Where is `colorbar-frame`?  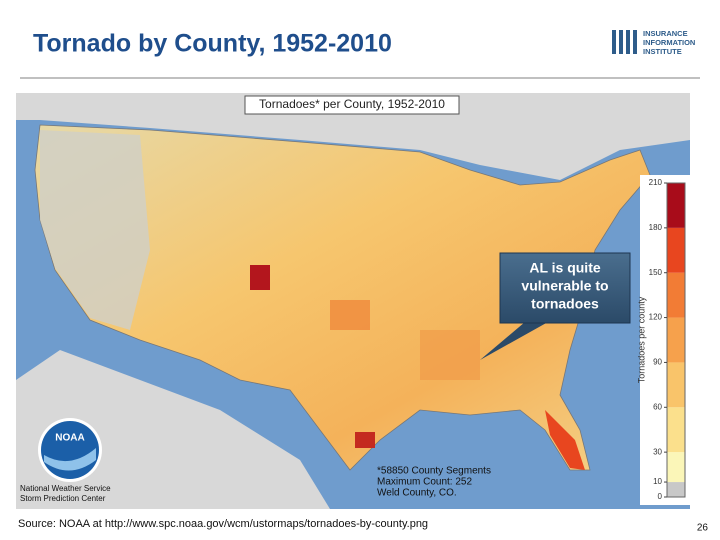
colorbar-frame is located at coordinates (676, 340).